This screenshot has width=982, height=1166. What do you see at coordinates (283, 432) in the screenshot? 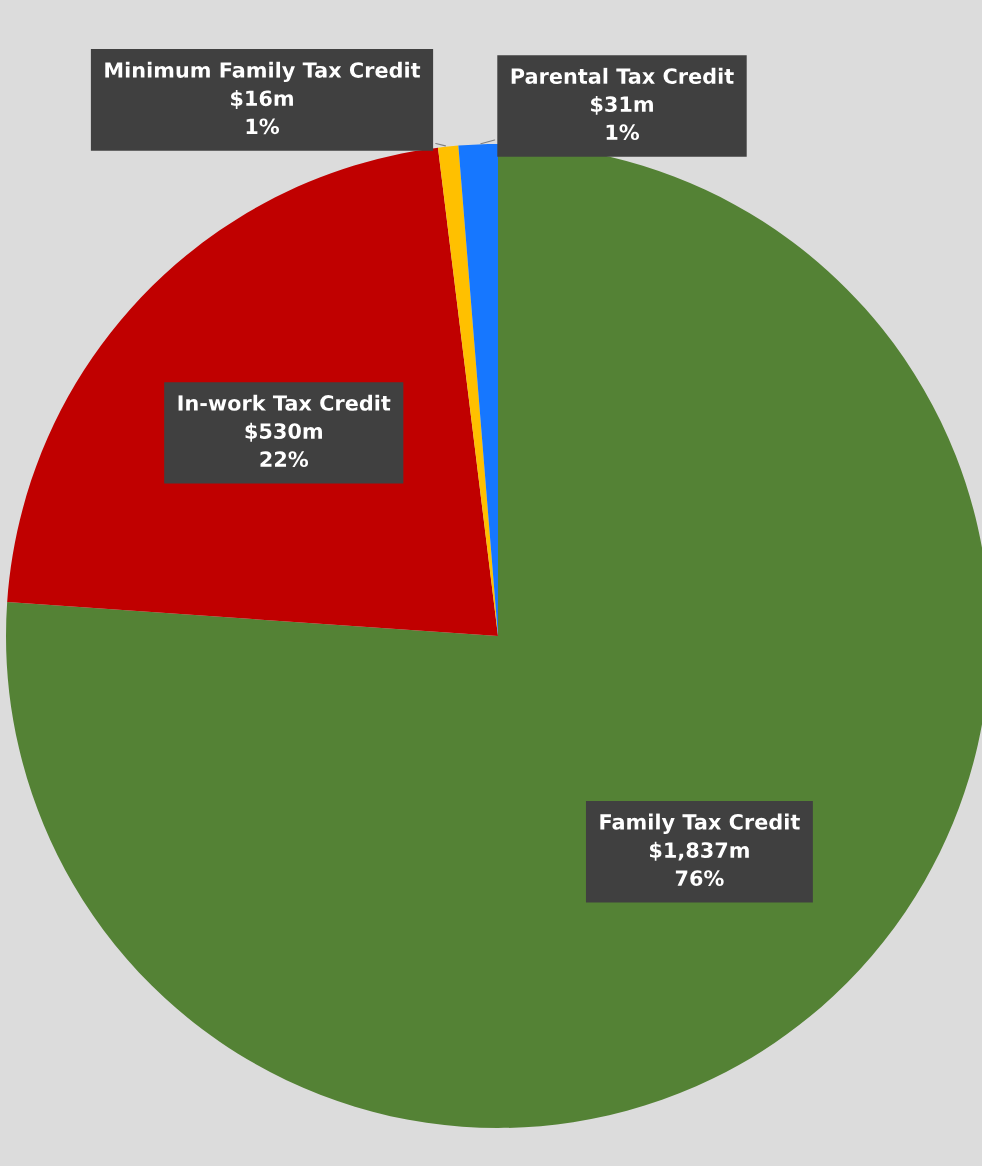
I see `data-label: $530m` at bounding box center [283, 432].